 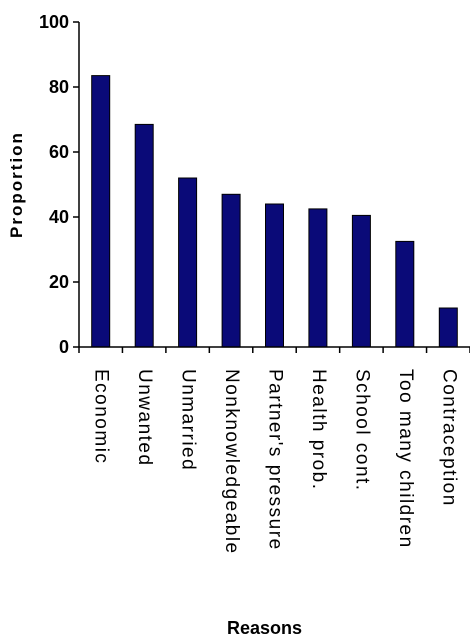 I want to click on category-label-1: Unwanted, so click(x=144, y=418).